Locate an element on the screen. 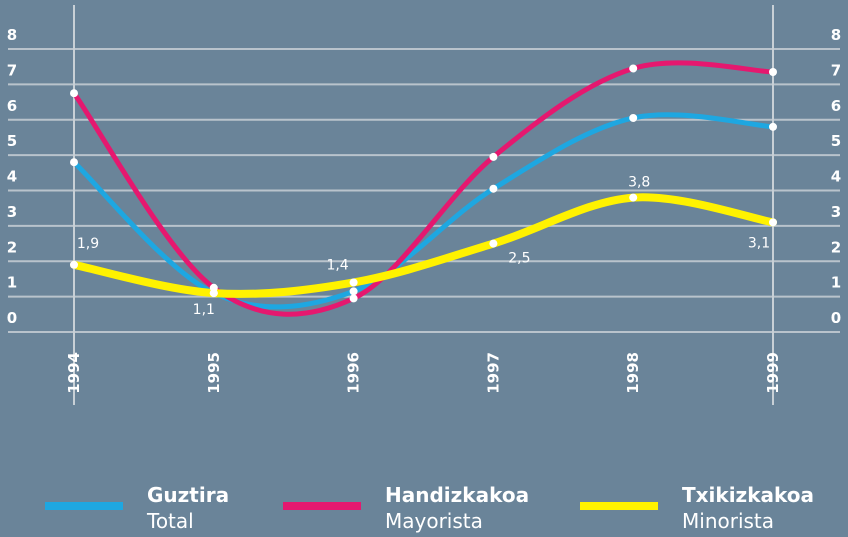 The width and height of the screenshot is (848, 537). x-tick-label: 1998 is located at coordinates (633, 373).